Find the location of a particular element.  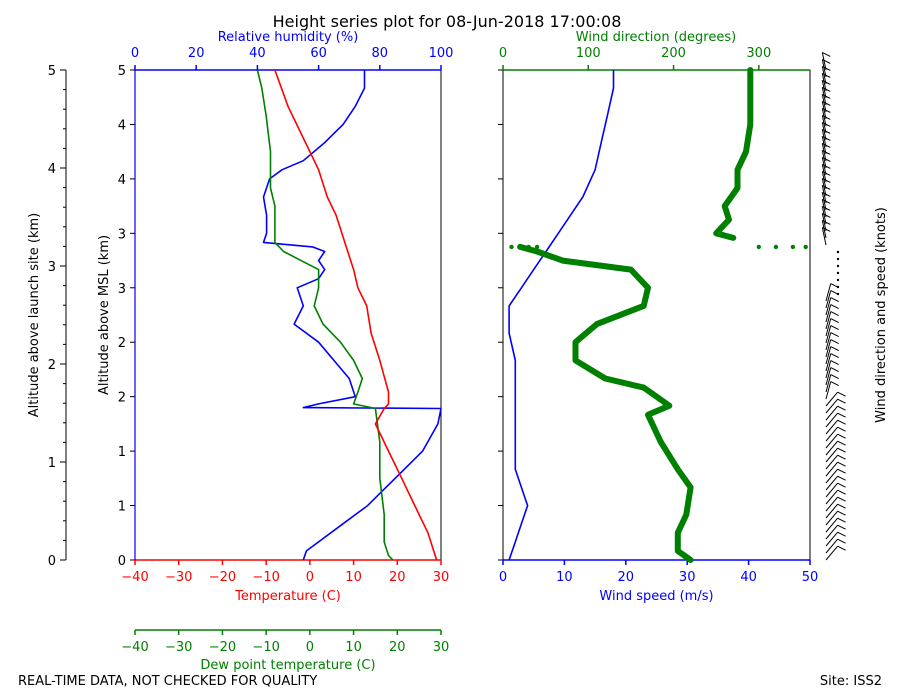

dew-point-tick-label: −30 is located at coordinates (178, 647).